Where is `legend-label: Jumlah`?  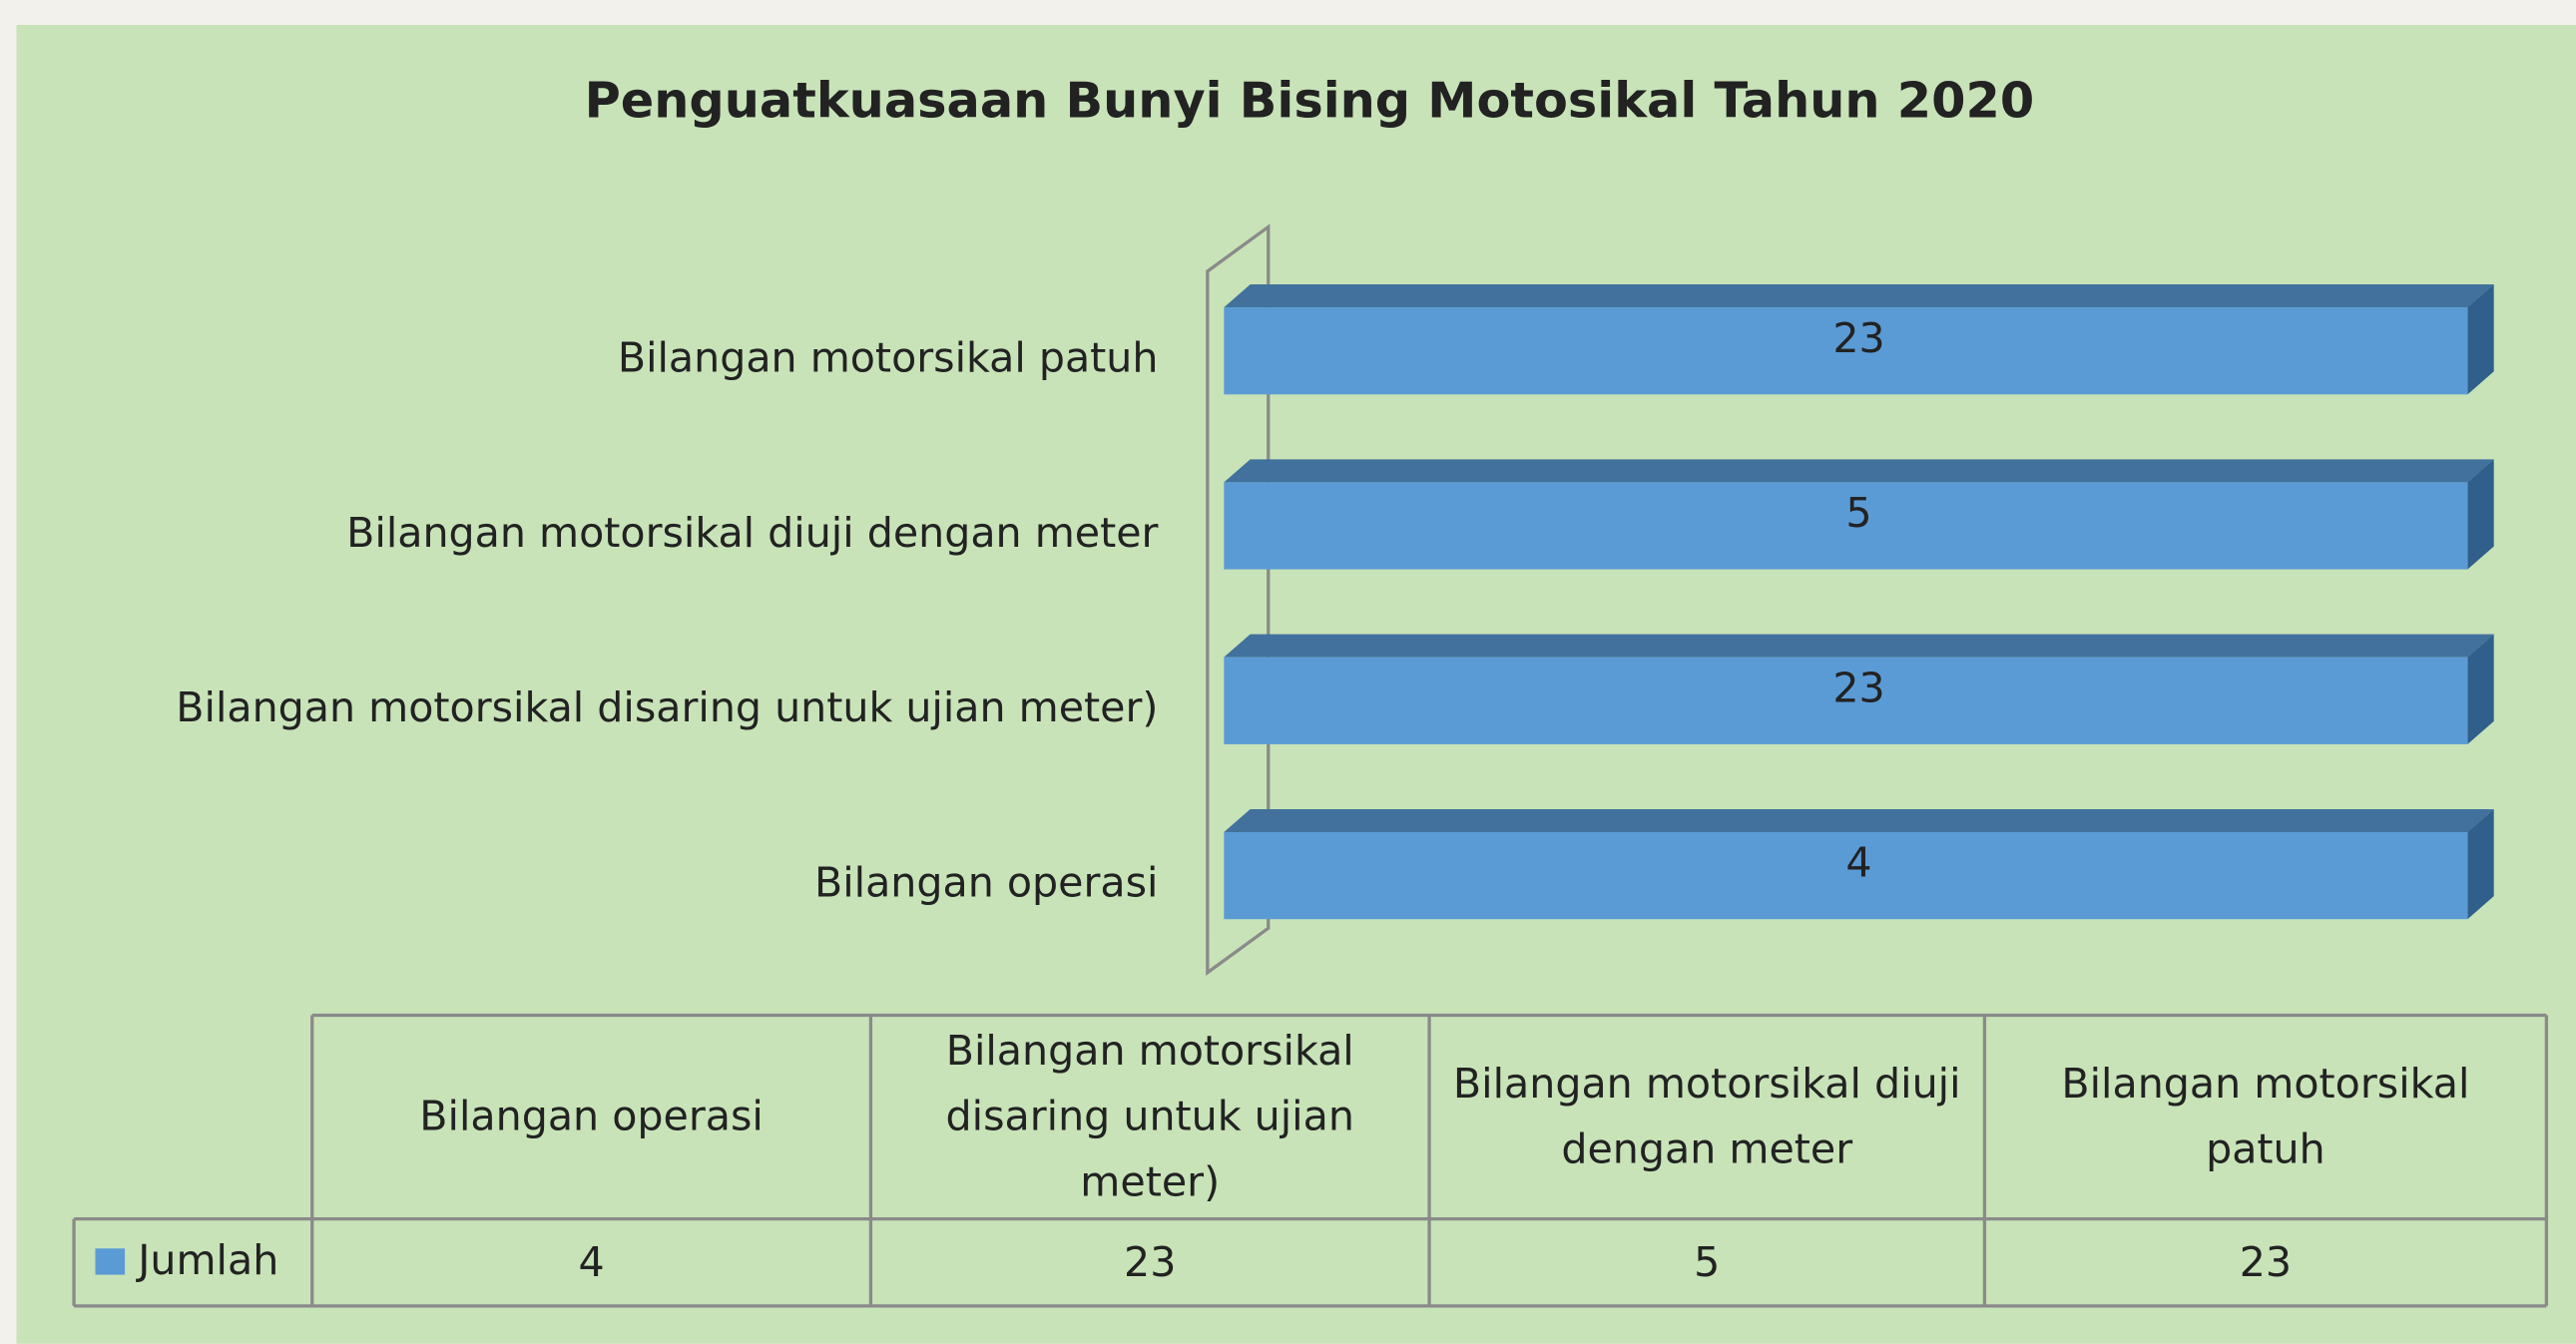
legend-label: Jumlah is located at coordinates (207, 1260).